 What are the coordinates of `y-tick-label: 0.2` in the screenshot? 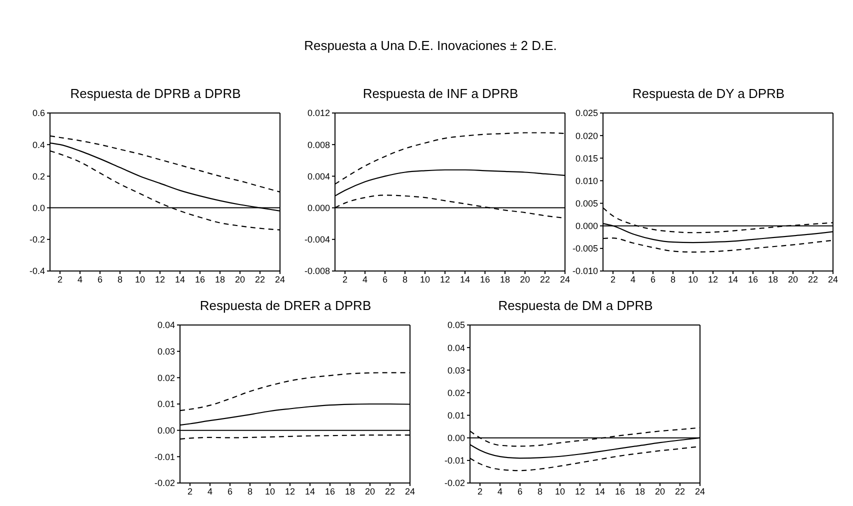 It's located at (38, 176).